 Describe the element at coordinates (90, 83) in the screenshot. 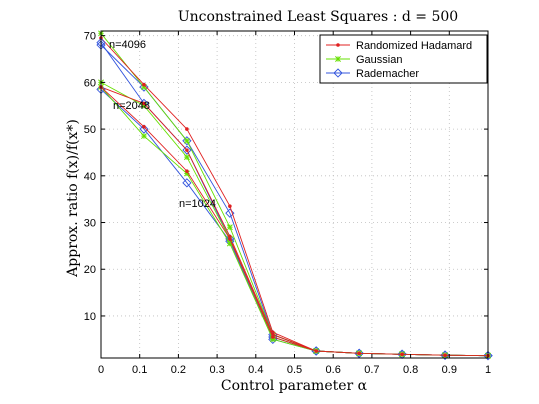

I see `y-tick-label: 60` at that location.